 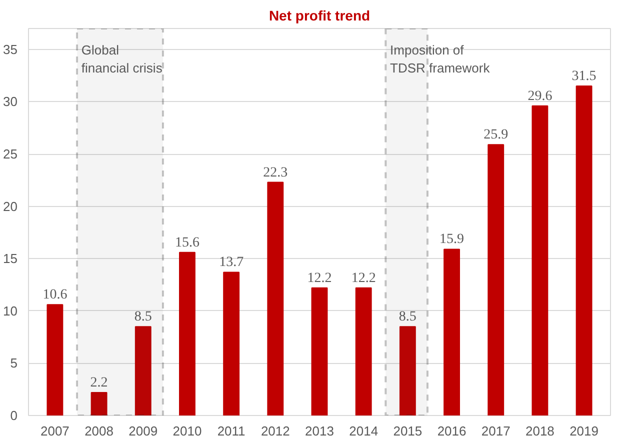 I want to click on x-tick-label: 2019, so click(x=584, y=431).